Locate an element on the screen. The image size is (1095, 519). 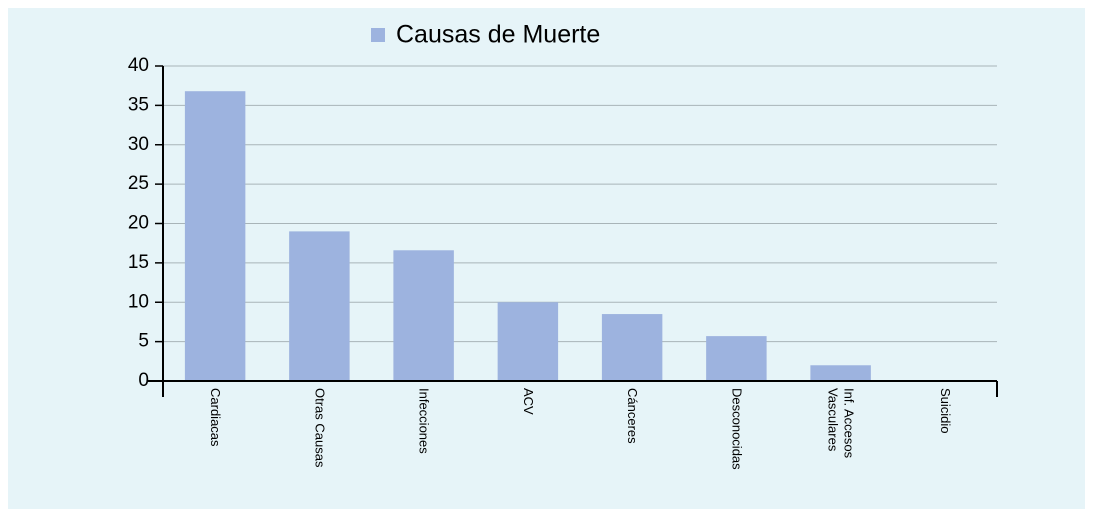
x-tick-label: Cardiacas is located at coordinates (216, 417).